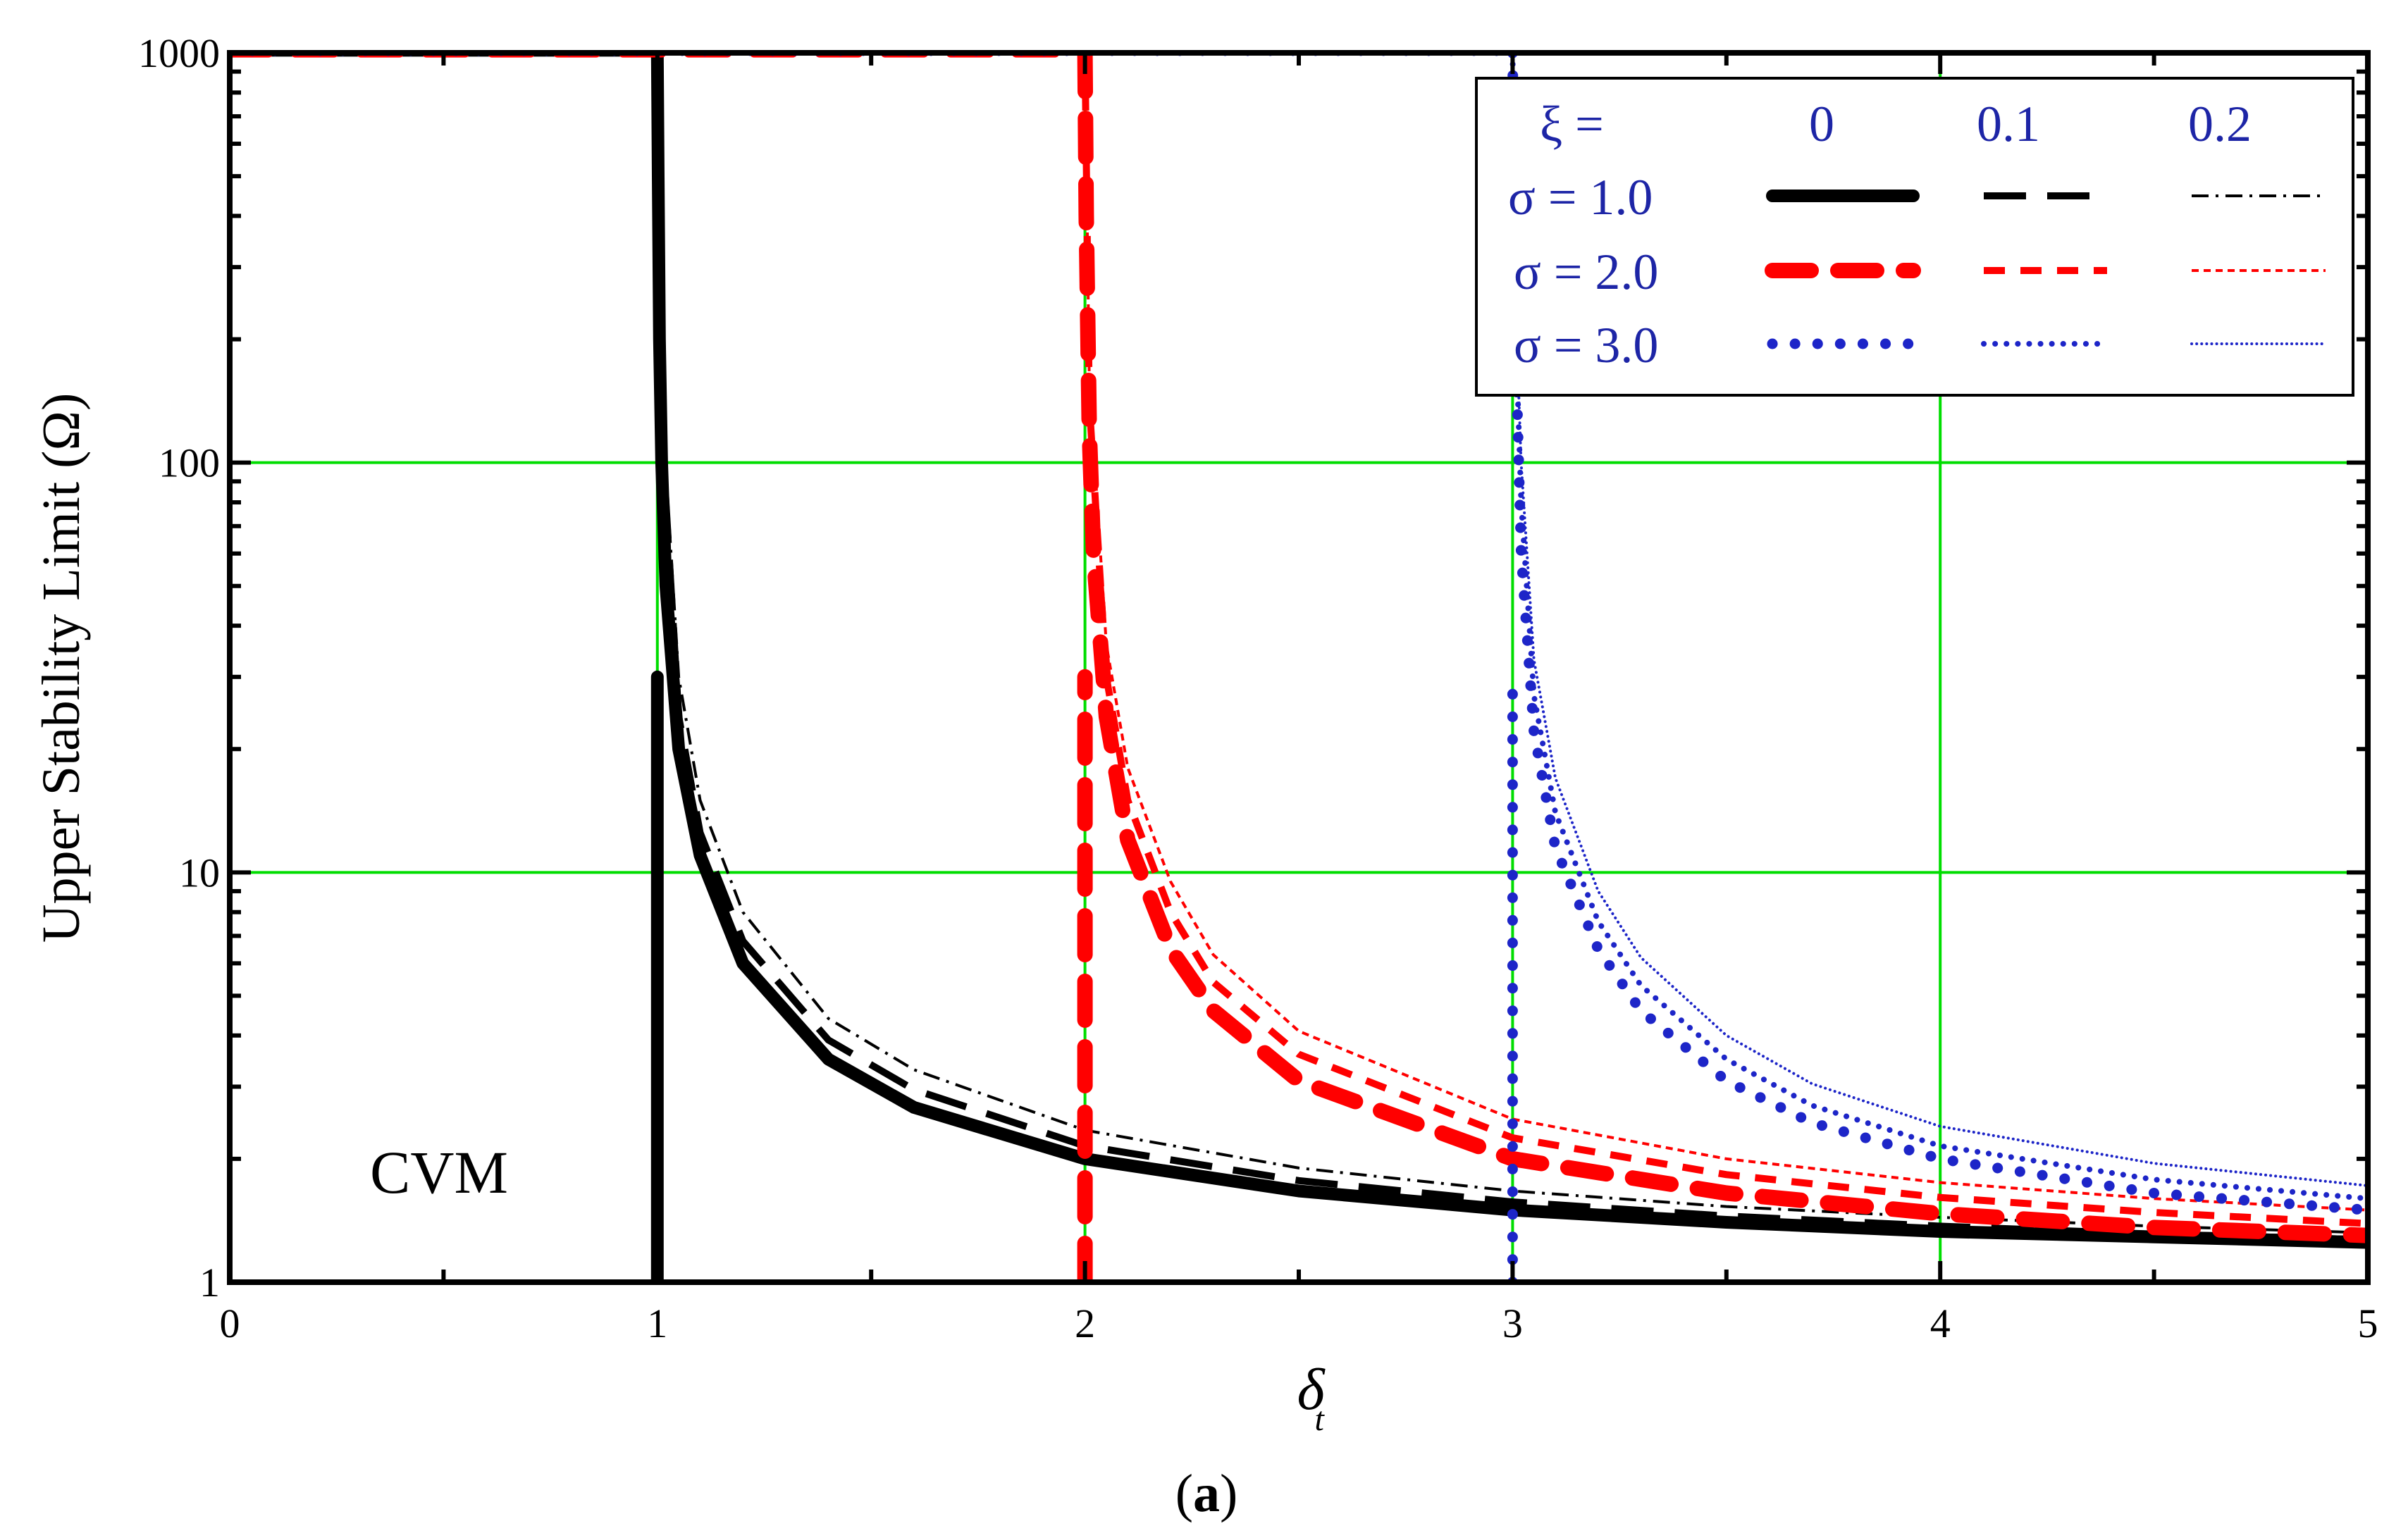 The image size is (2408, 1533). Describe the element at coordinates (1513, 1323) in the screenshot. I see `x-tick-label: 3` at that location.